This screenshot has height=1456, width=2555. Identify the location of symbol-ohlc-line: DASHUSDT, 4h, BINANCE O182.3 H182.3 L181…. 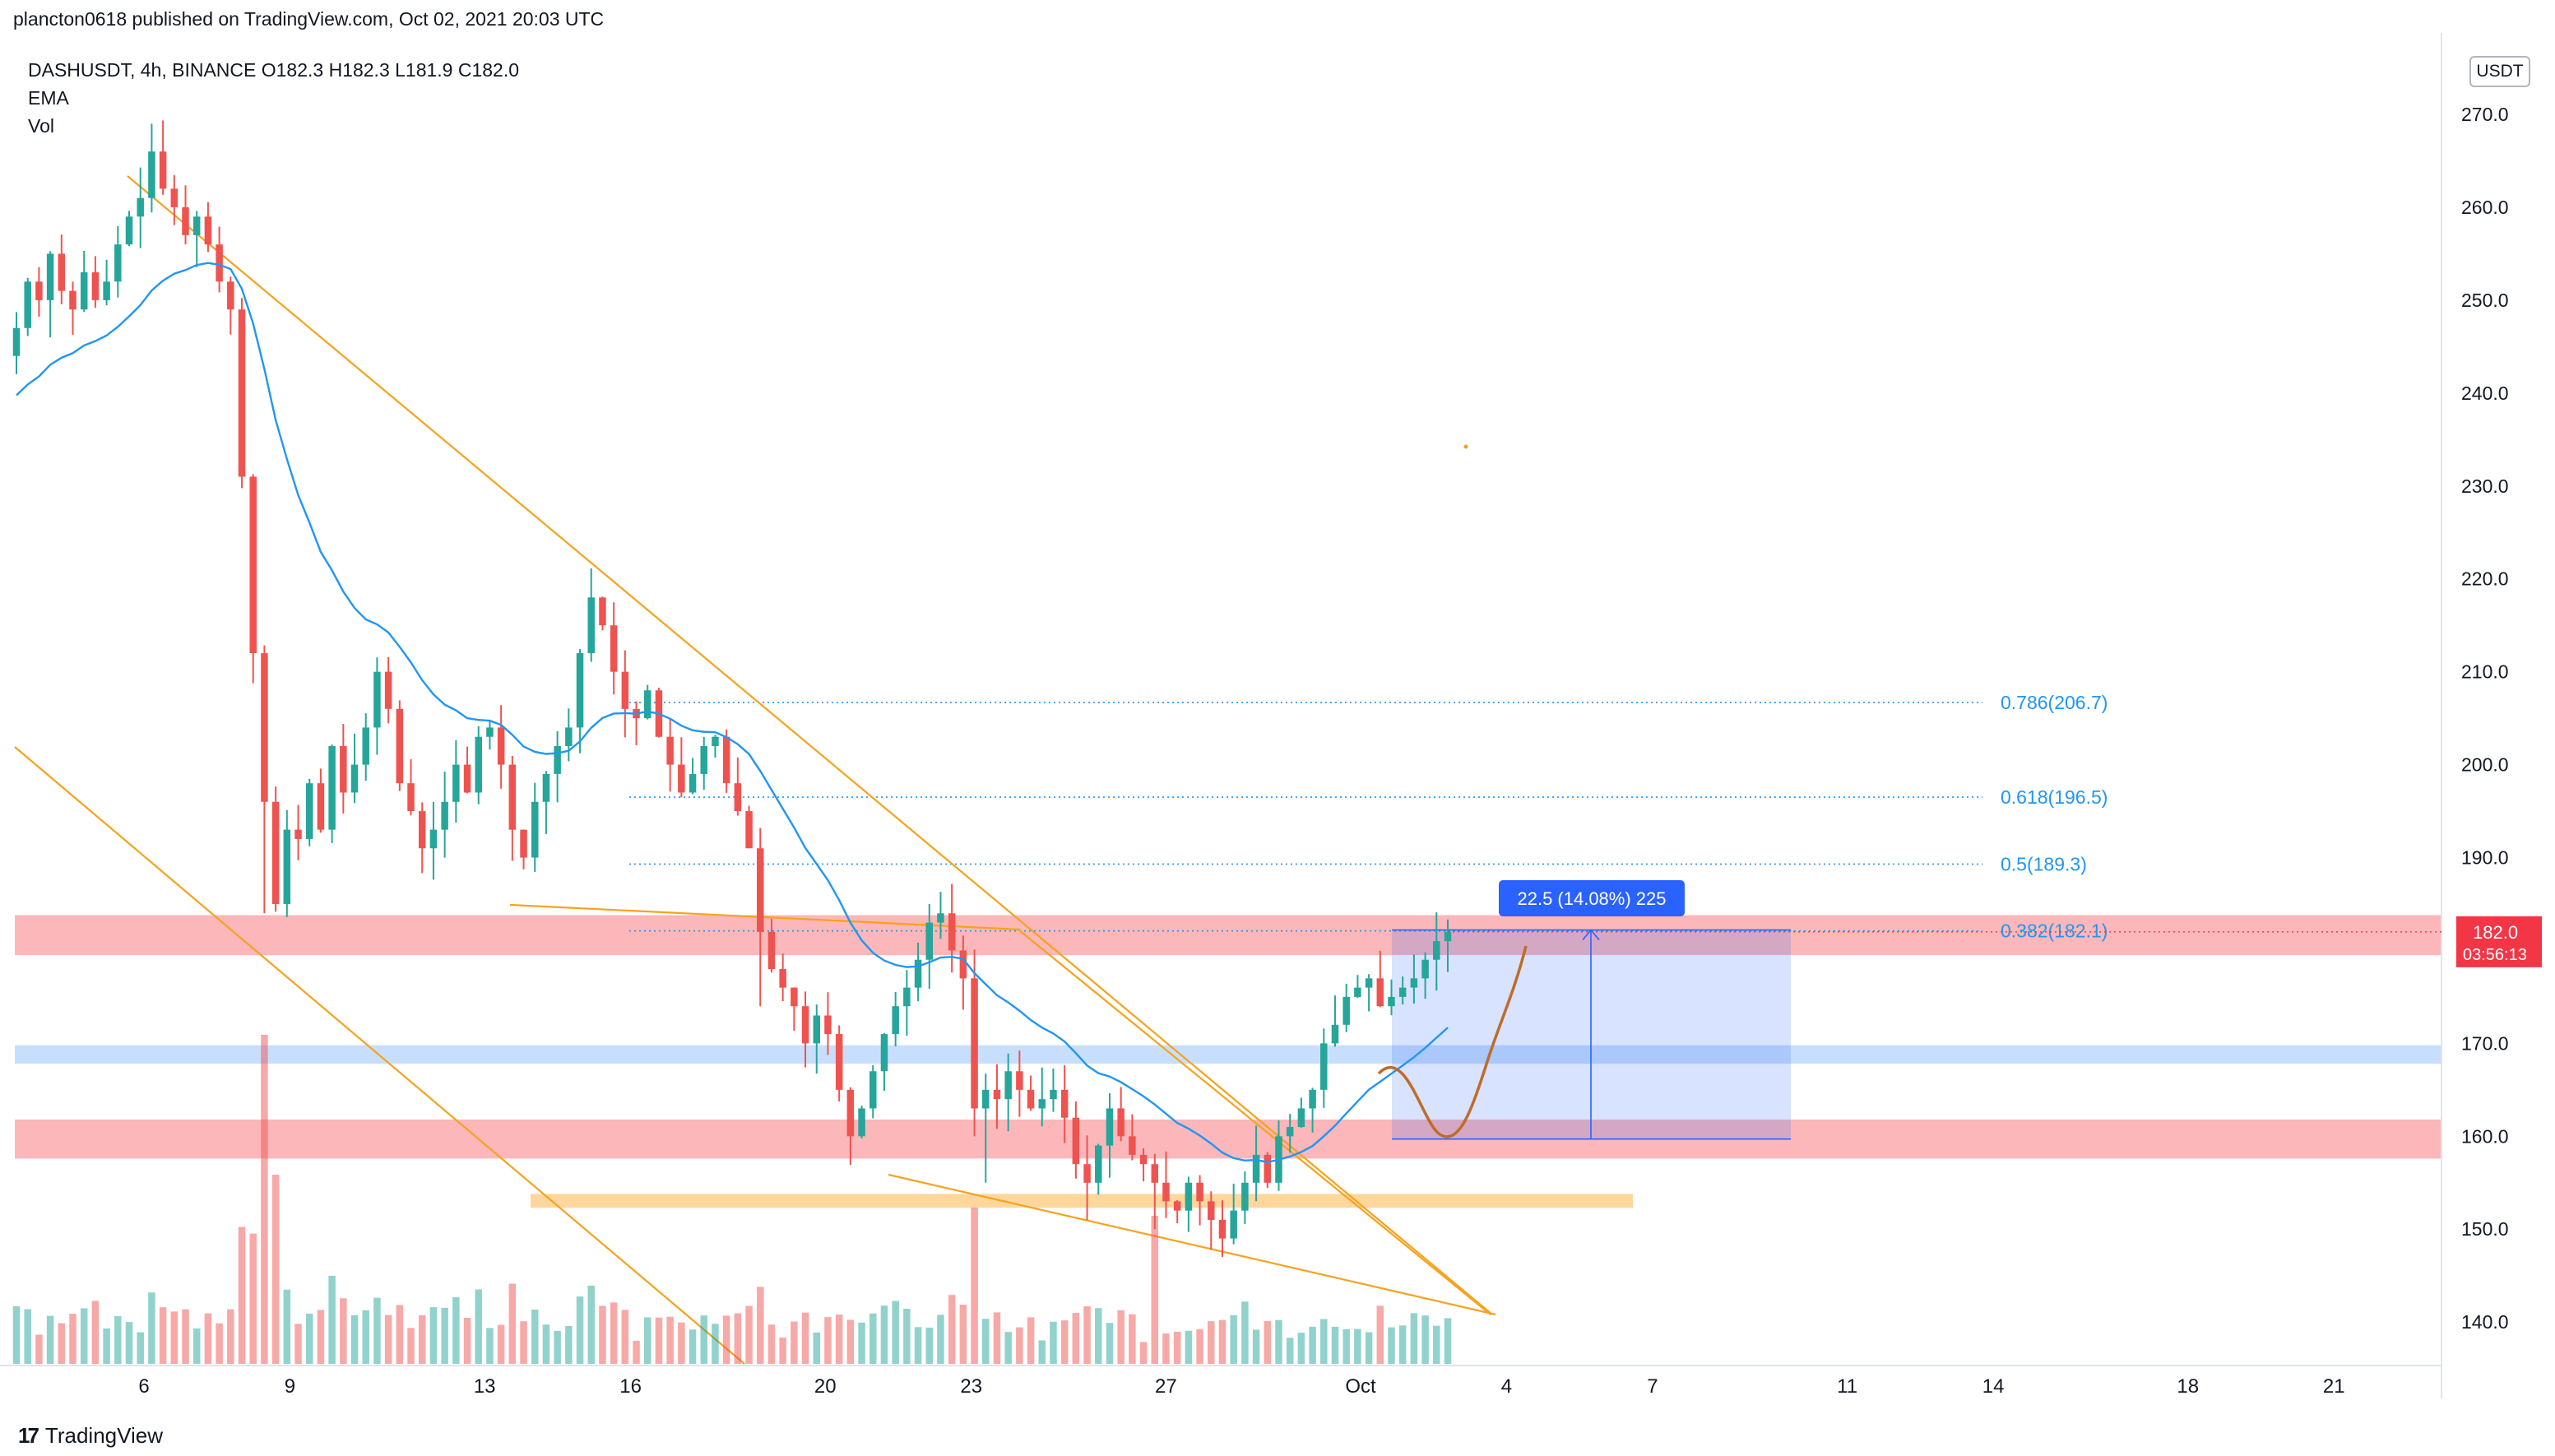
(274, 70).